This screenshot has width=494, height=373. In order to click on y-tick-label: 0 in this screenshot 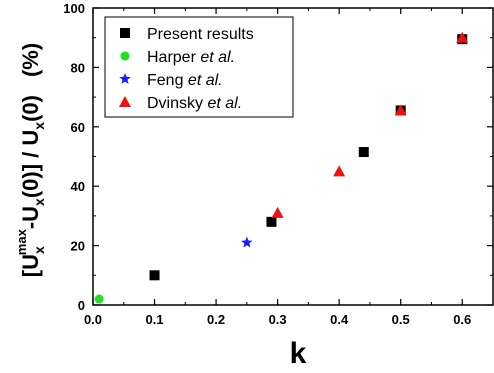, I will do `click(81, 305)`.